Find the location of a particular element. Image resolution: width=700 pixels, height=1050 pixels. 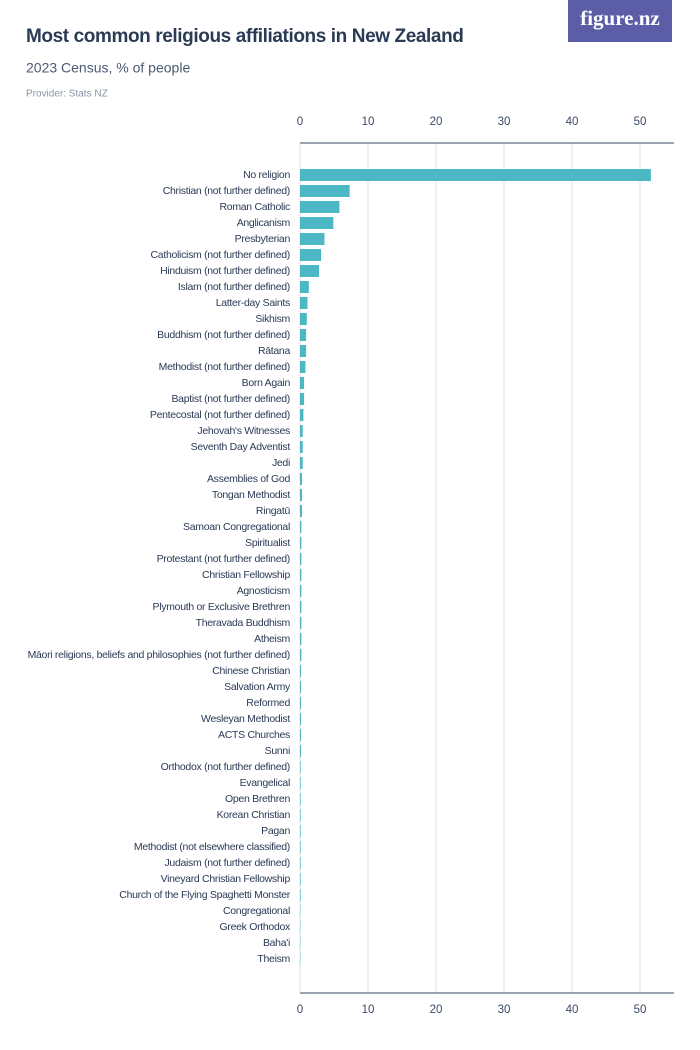

category-label: Pagan is located at coordinates (275, 831).